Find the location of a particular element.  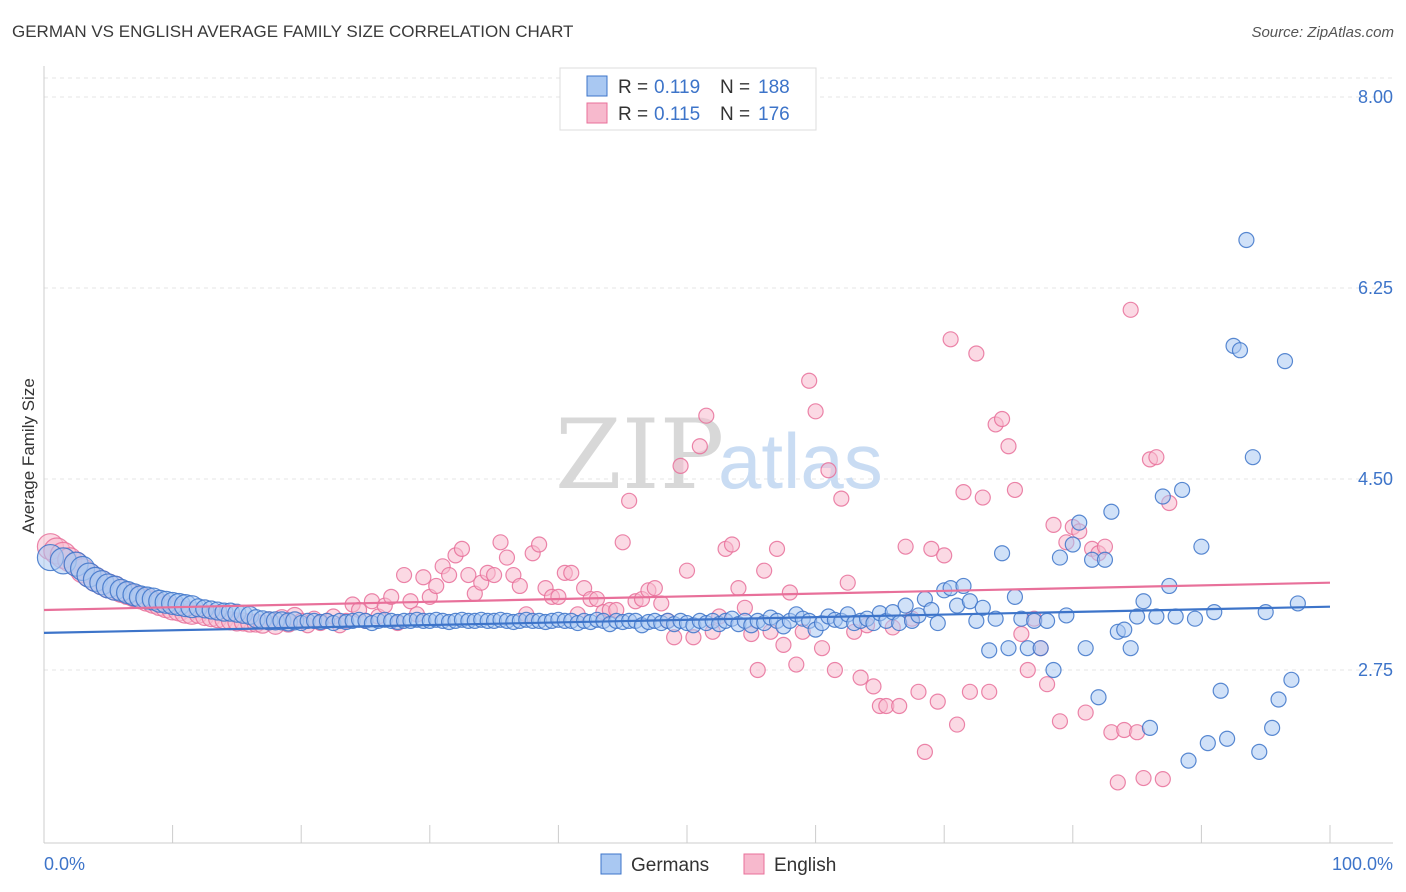

source-label: Source: ZipAtlas.com is located at coordinates (1322, 32).